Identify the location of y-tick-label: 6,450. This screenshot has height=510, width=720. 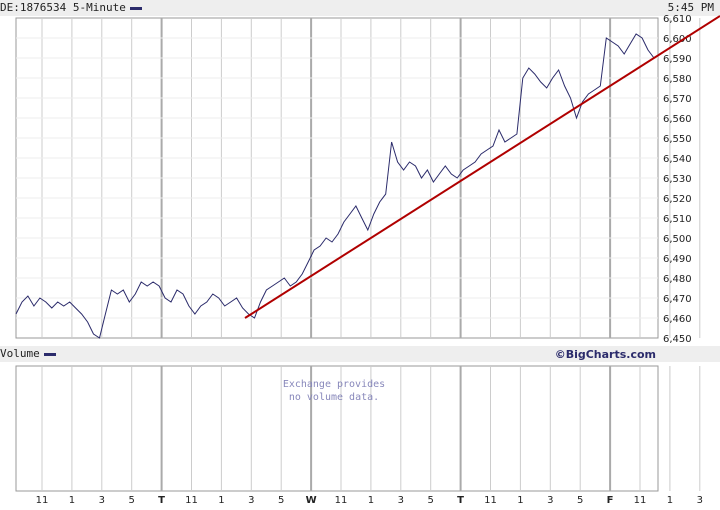
(677, 339).